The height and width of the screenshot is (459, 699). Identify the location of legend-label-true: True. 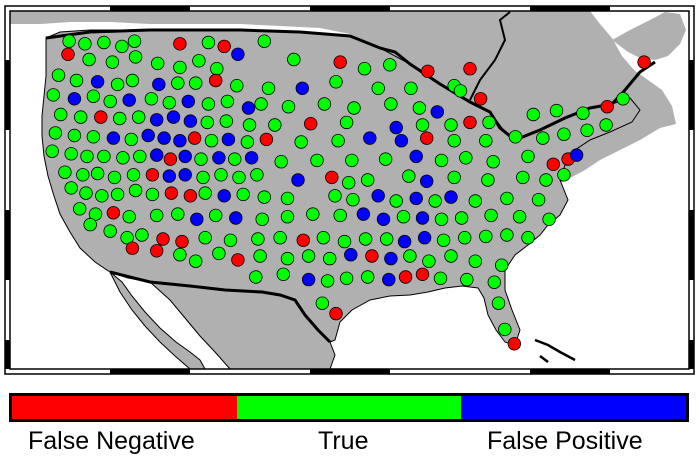
(343, 441).